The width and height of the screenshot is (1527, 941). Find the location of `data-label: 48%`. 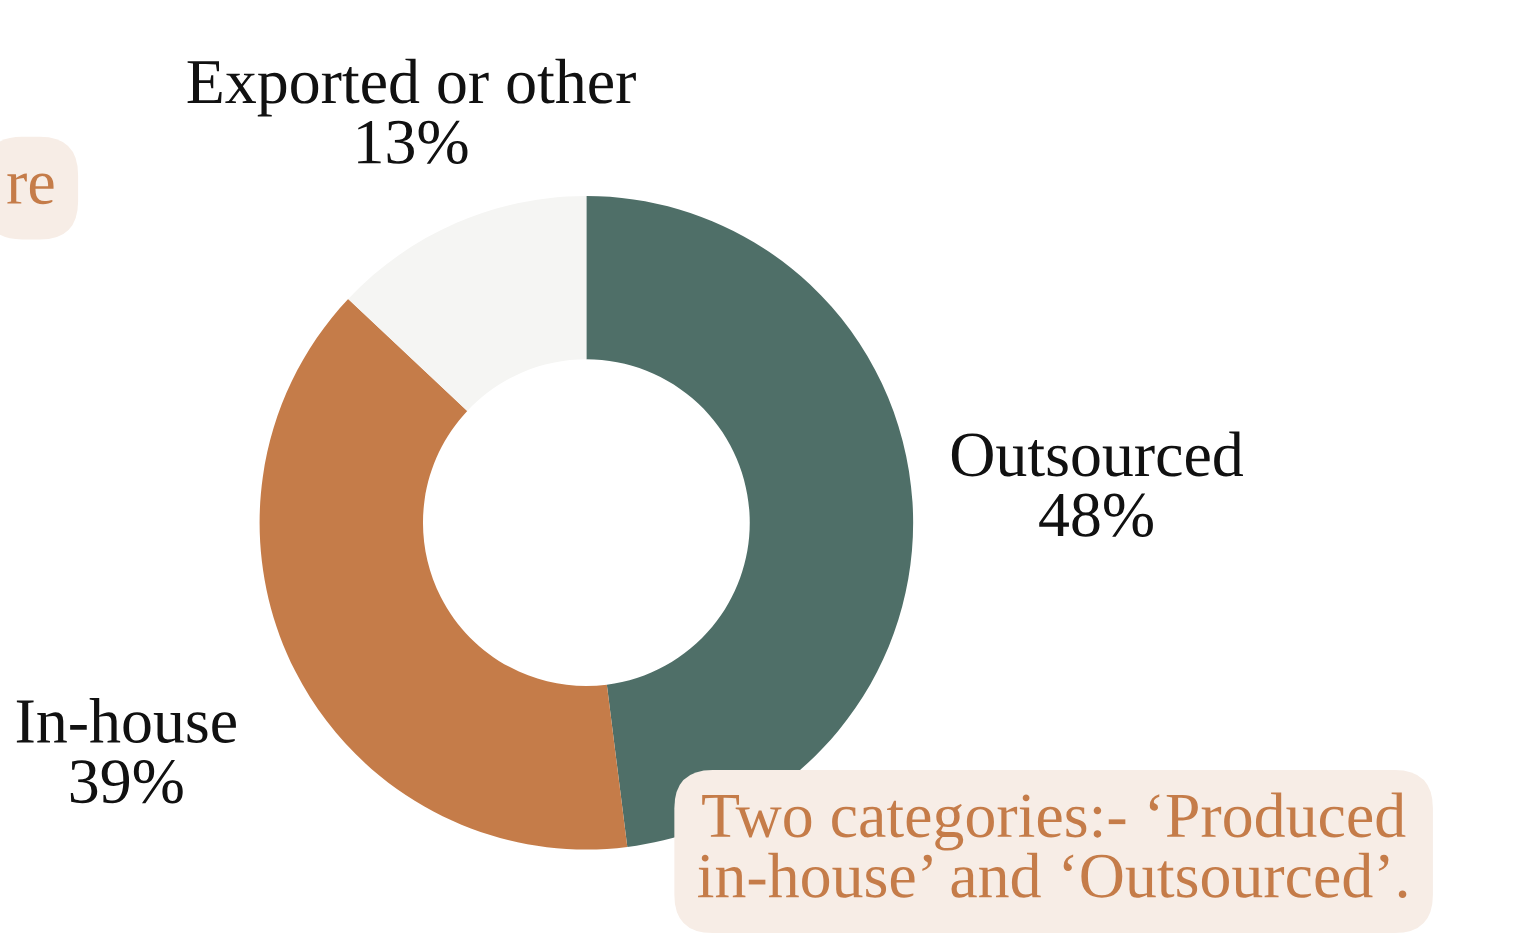

data-label: 48% is located at coordinates (1096, 515).